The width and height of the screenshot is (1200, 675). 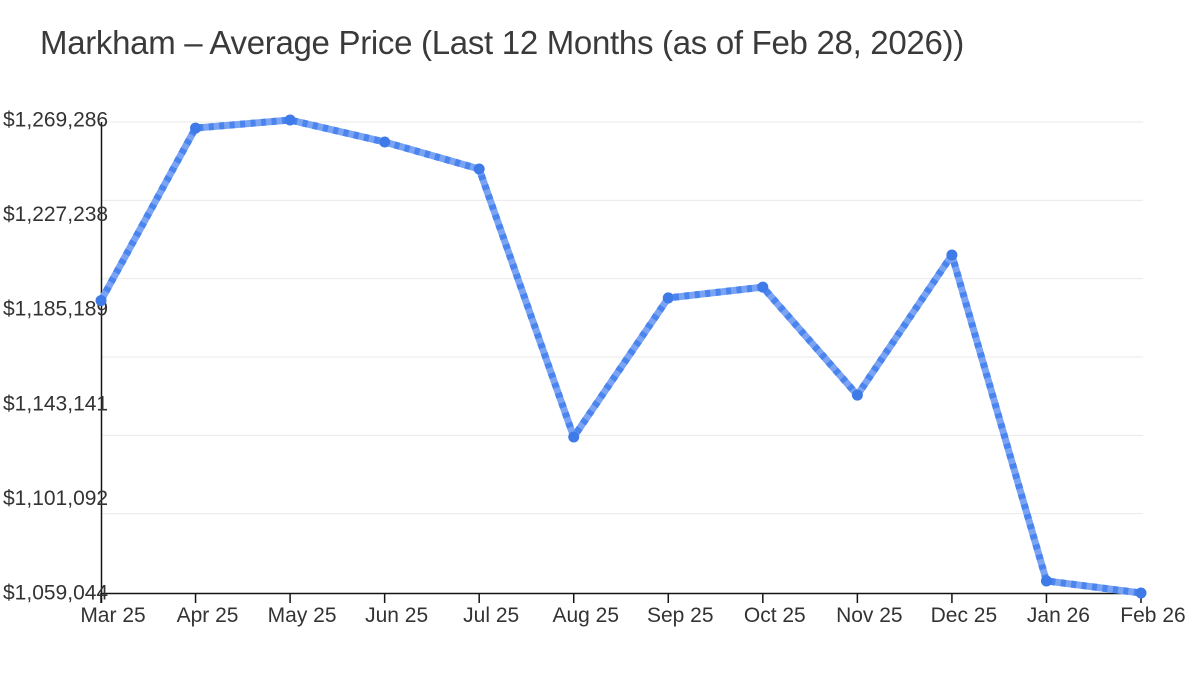 What do you see at coordinates (869, 615) in the screenshot?
I see `x-tick-label: Nov 25` at bounding box center [869, 615].